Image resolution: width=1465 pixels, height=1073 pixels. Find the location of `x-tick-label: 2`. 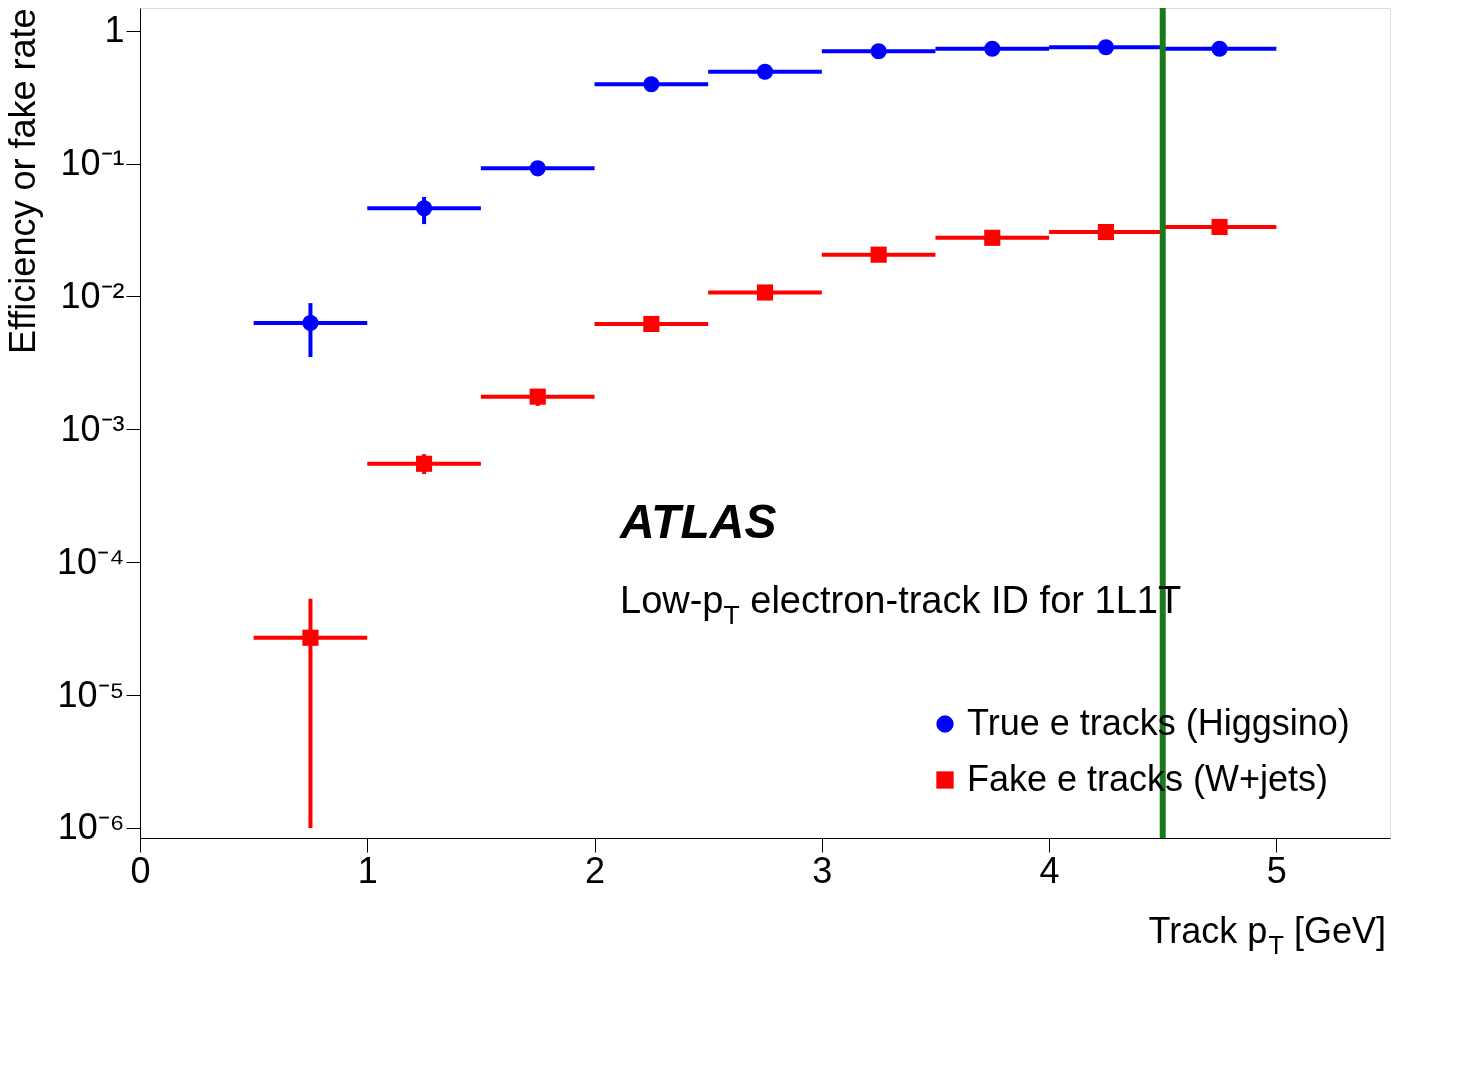

x-tick-label: 2 is located at coordinates (595, 870).